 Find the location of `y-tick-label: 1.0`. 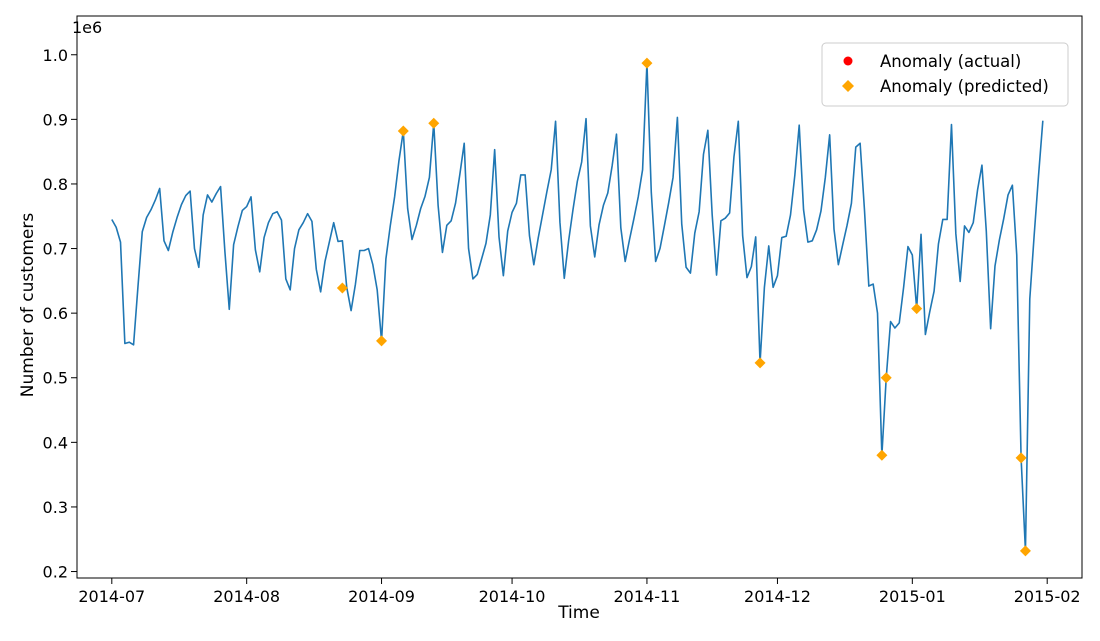

y-tick-label: 1.0 is located at coordinates (55, 55).